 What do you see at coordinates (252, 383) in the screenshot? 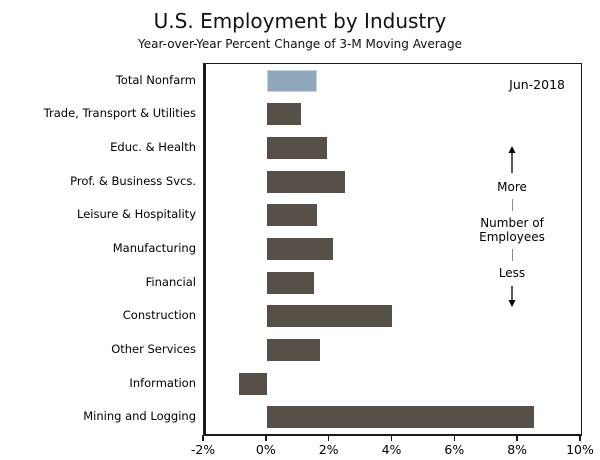
I see `bar-information` at bounding box center [252, 383].